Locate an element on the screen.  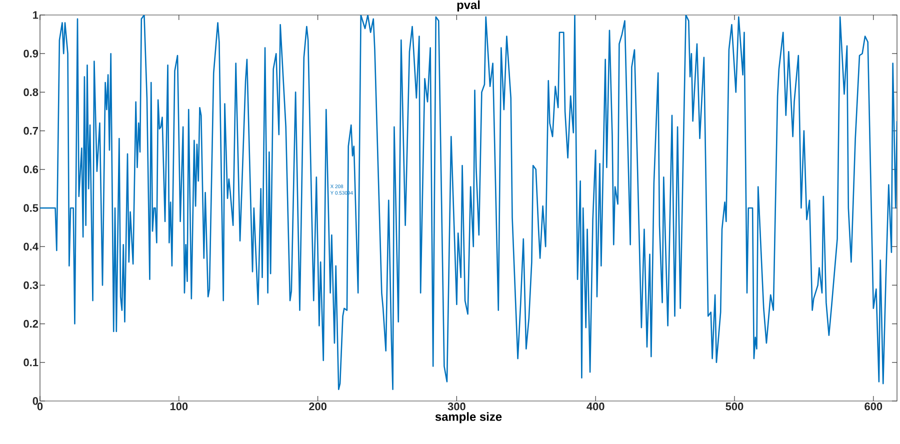
y-tick-label: 0.8 is located at coordinates (31, 92).